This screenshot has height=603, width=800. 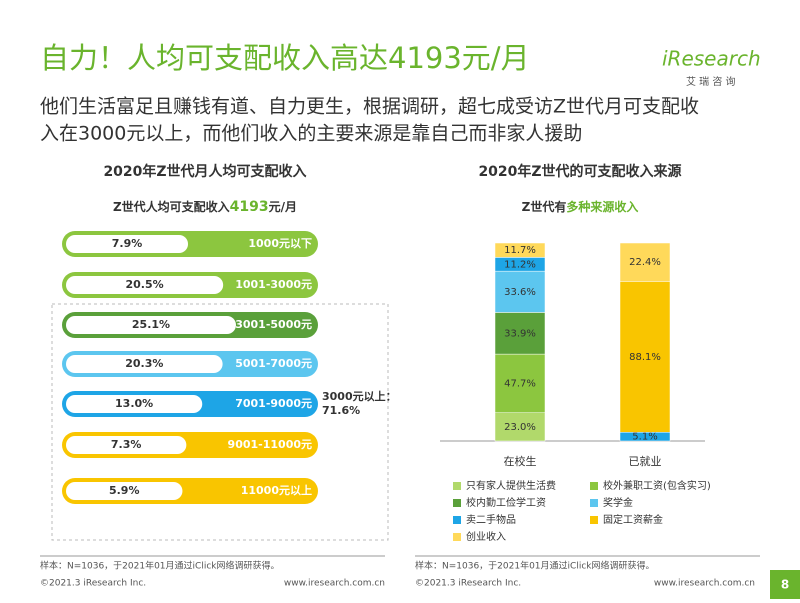 I want to click on value-label: 23.0%, so click(x=520, y=427).